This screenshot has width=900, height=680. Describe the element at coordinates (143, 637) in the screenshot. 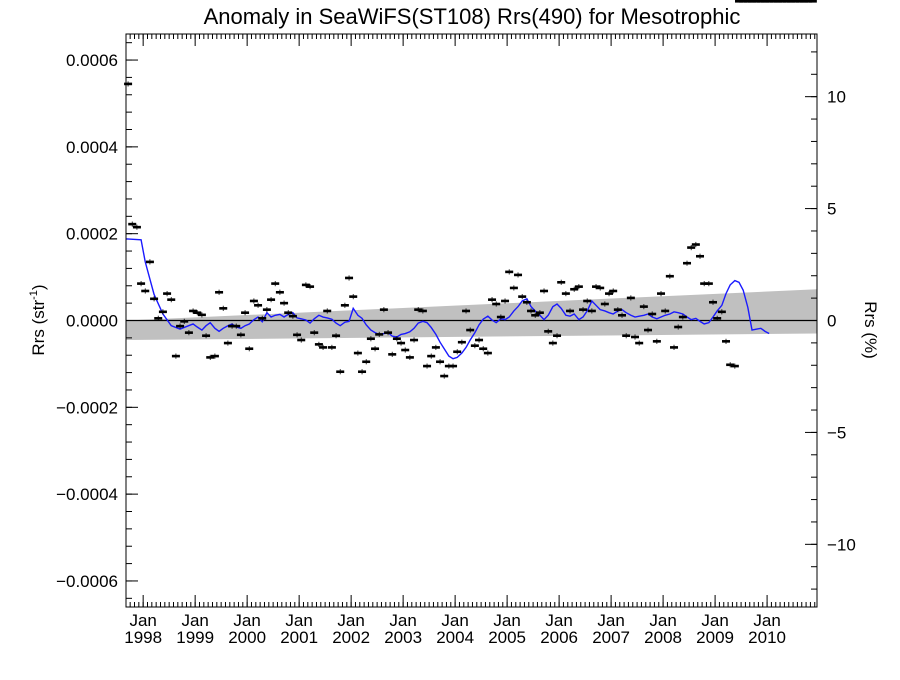

I see `x-tick-year-label: 1998` at that location.